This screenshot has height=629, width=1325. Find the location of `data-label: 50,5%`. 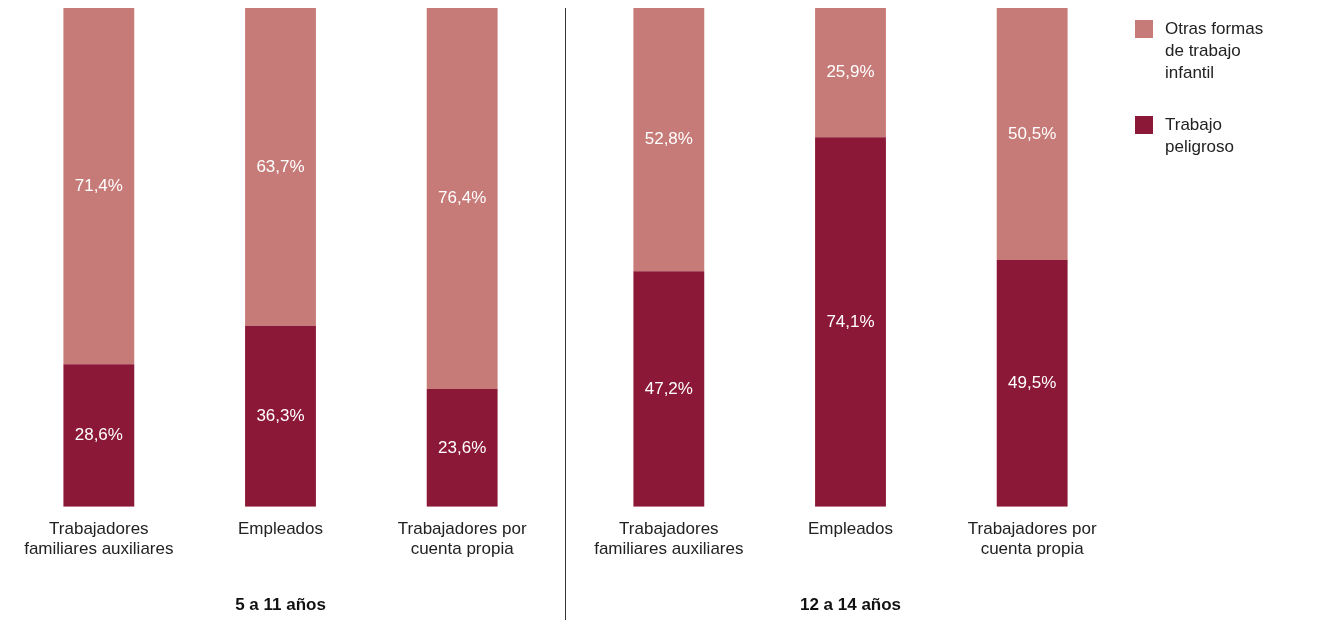

data-label: 50,5% is located at coordinates (1032, 133).